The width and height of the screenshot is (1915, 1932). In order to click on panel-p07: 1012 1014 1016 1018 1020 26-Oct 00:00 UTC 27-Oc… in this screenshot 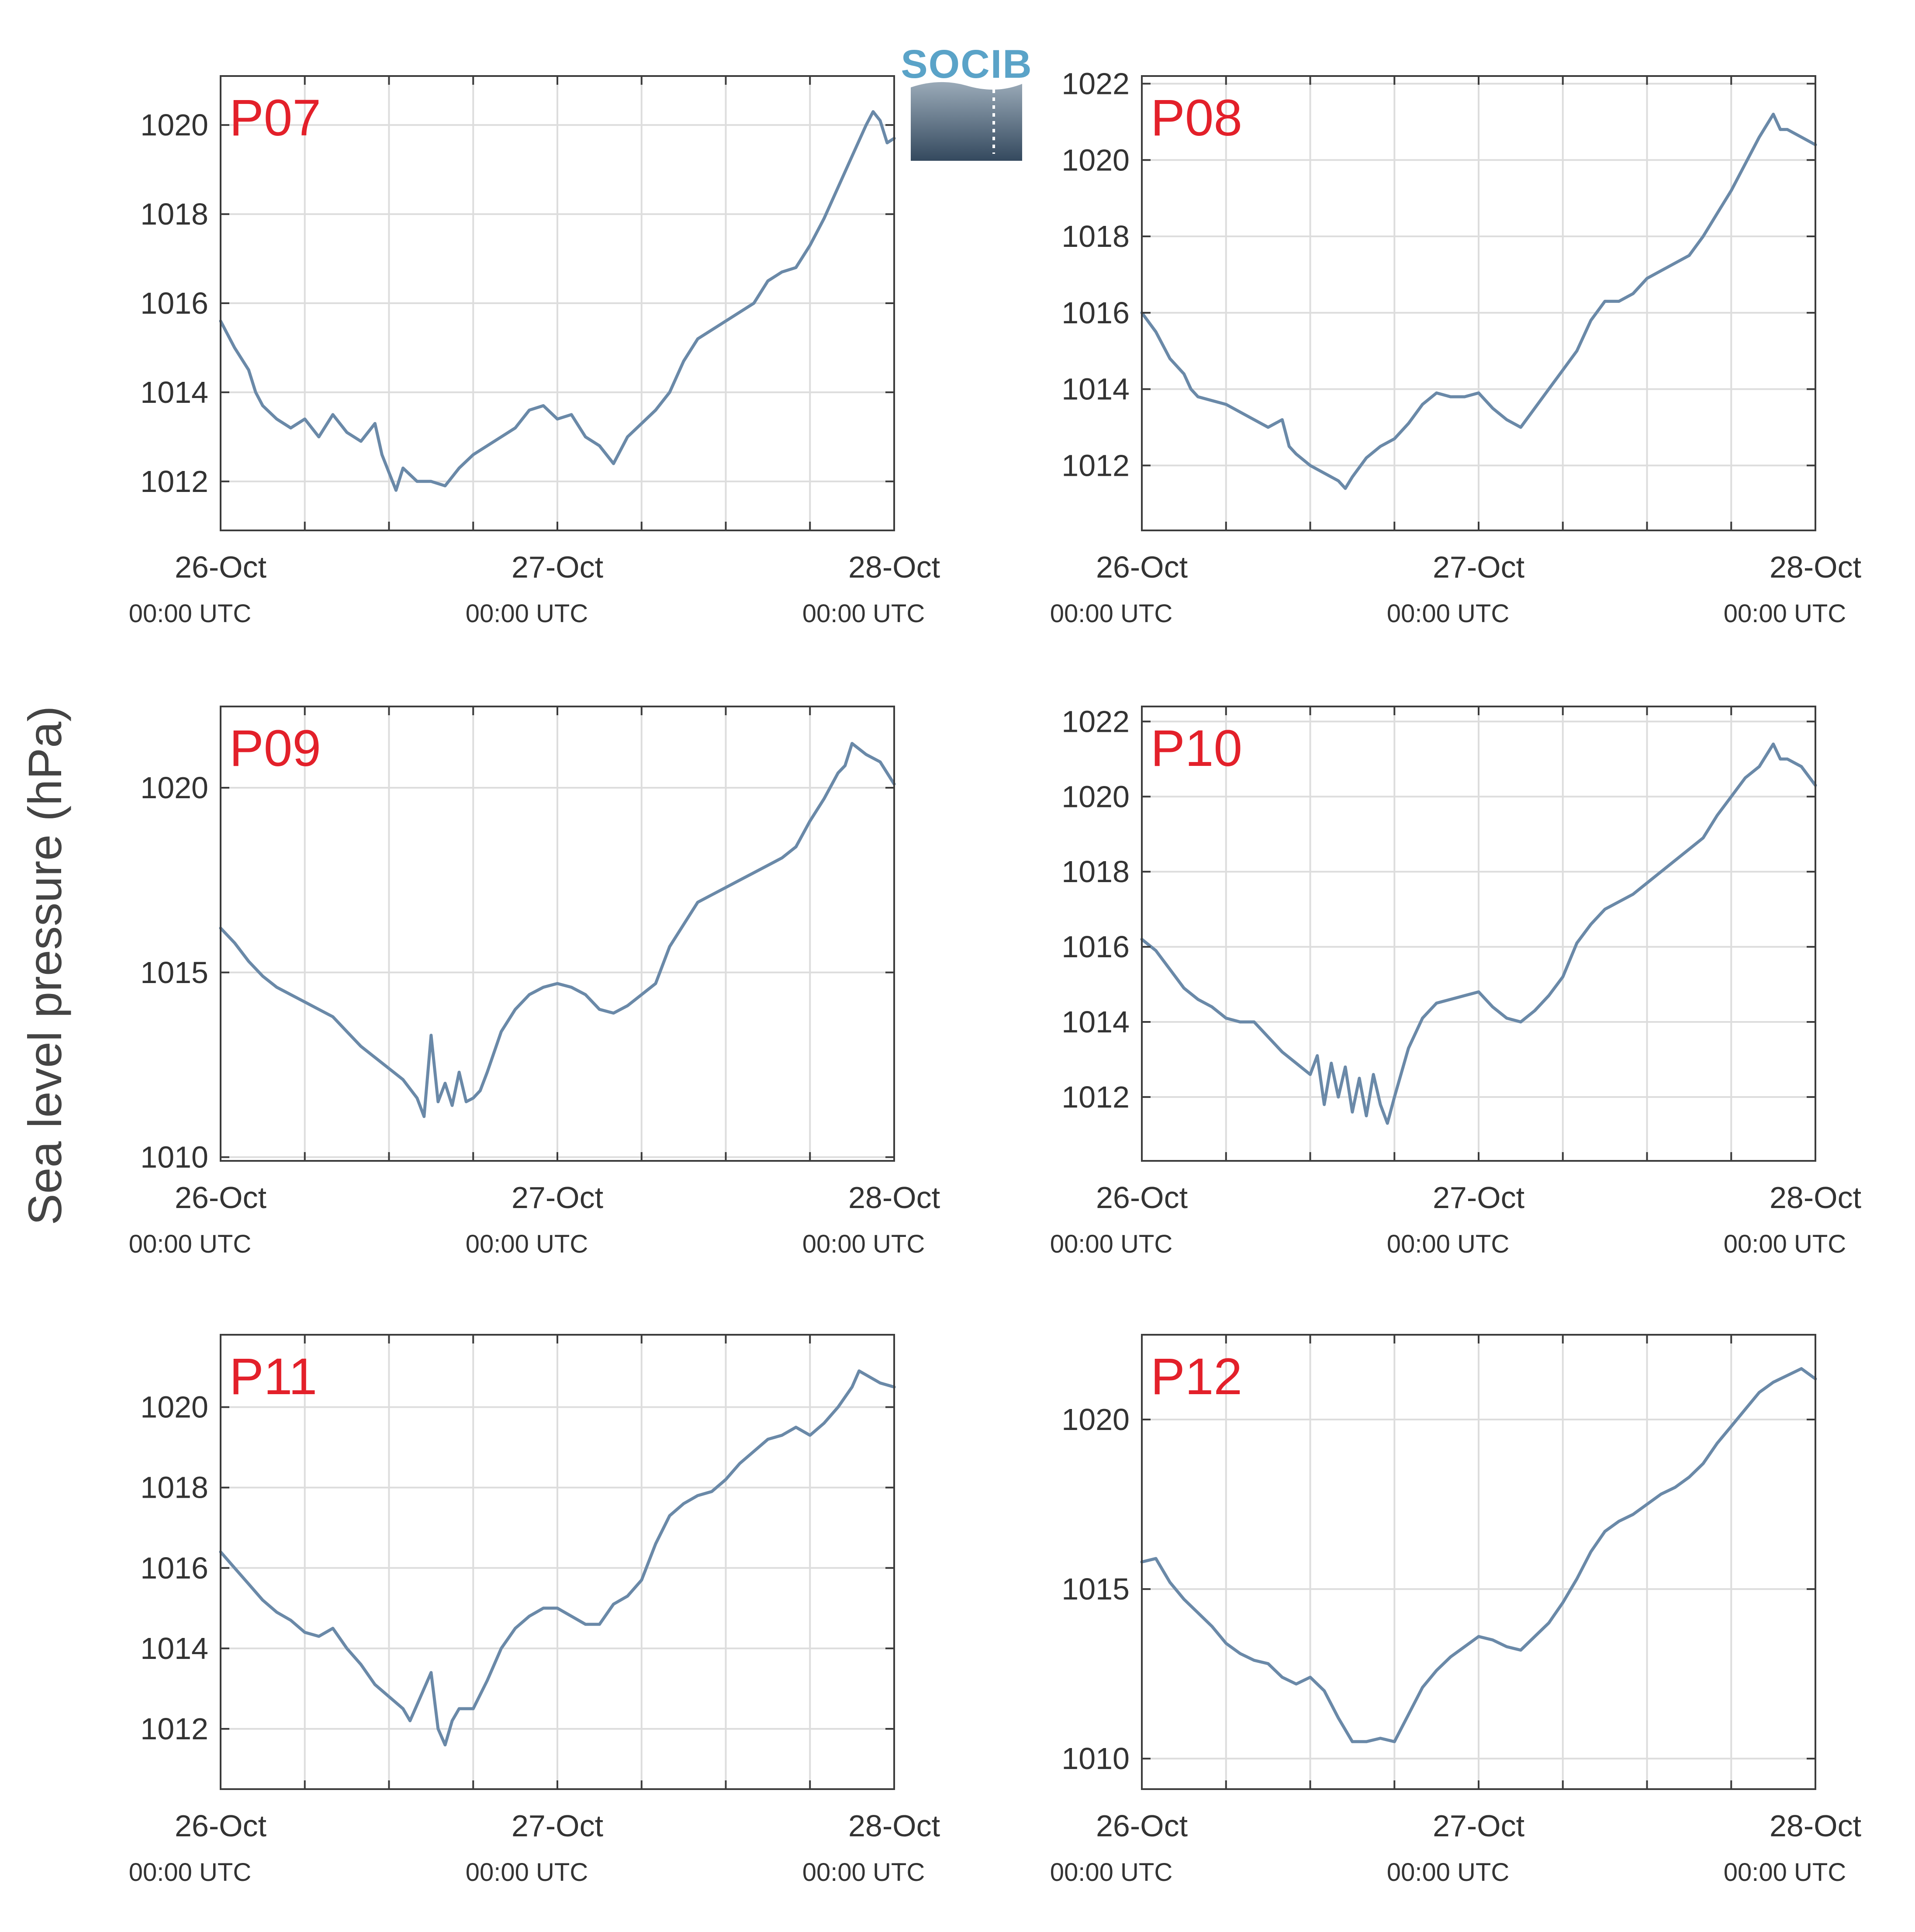, I will do `click(534, 351)`.